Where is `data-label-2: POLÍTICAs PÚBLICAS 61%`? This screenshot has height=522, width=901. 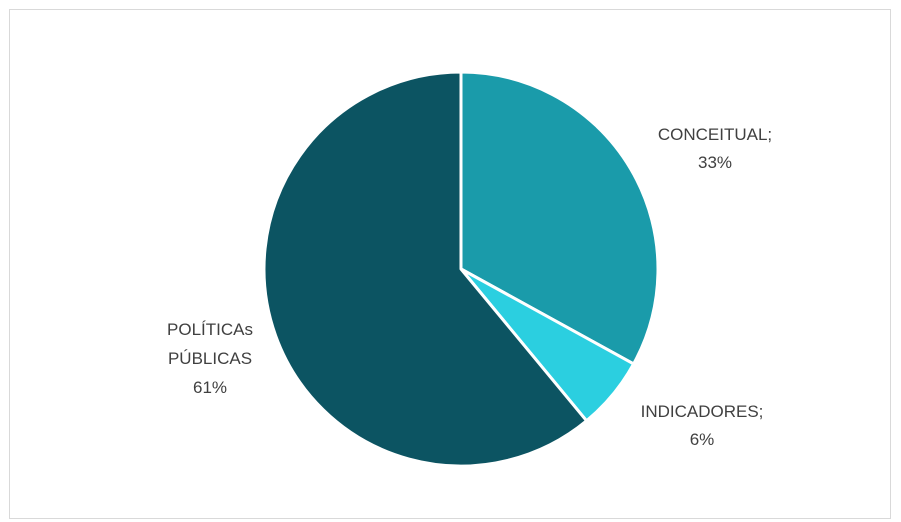
data-label-2: POLÍTICAs PÚBLICAS 61% is located at coordinates (210, 358).